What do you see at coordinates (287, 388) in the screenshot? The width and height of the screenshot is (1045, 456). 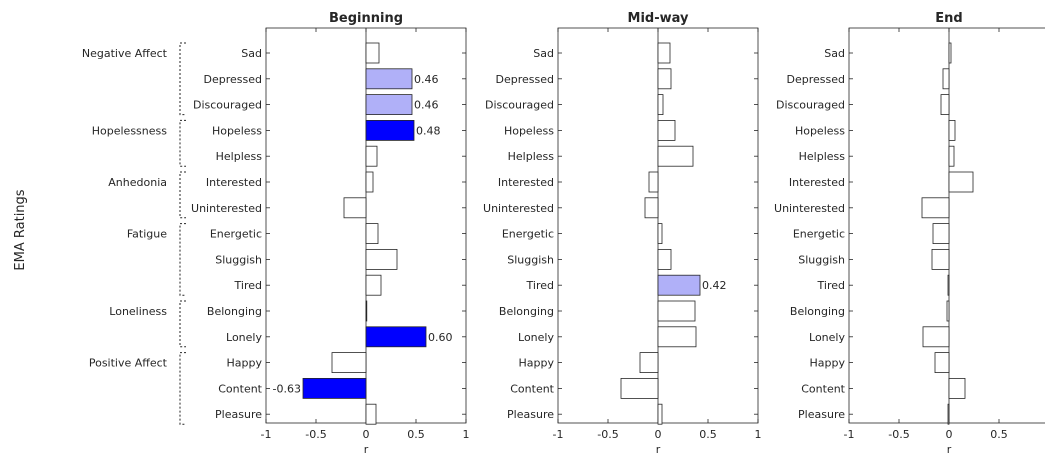 I see `data-label-content: -0.63` at bounding box center [287, 388].